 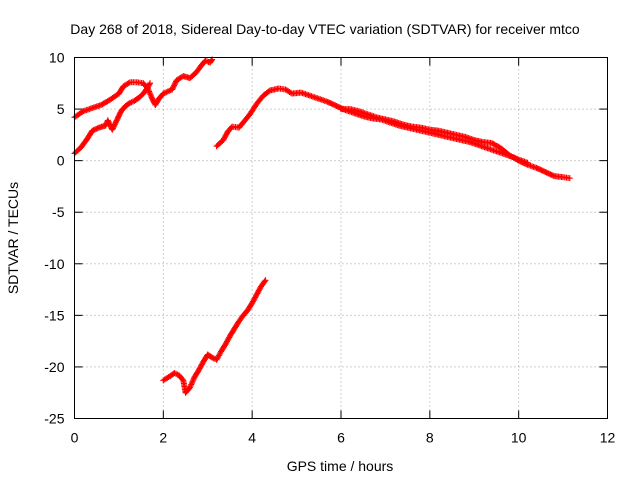 What do you see at coordinates (75, 438) in the screenshot?
I see `x-tick-label: 0` at bounding box center [75, 438].